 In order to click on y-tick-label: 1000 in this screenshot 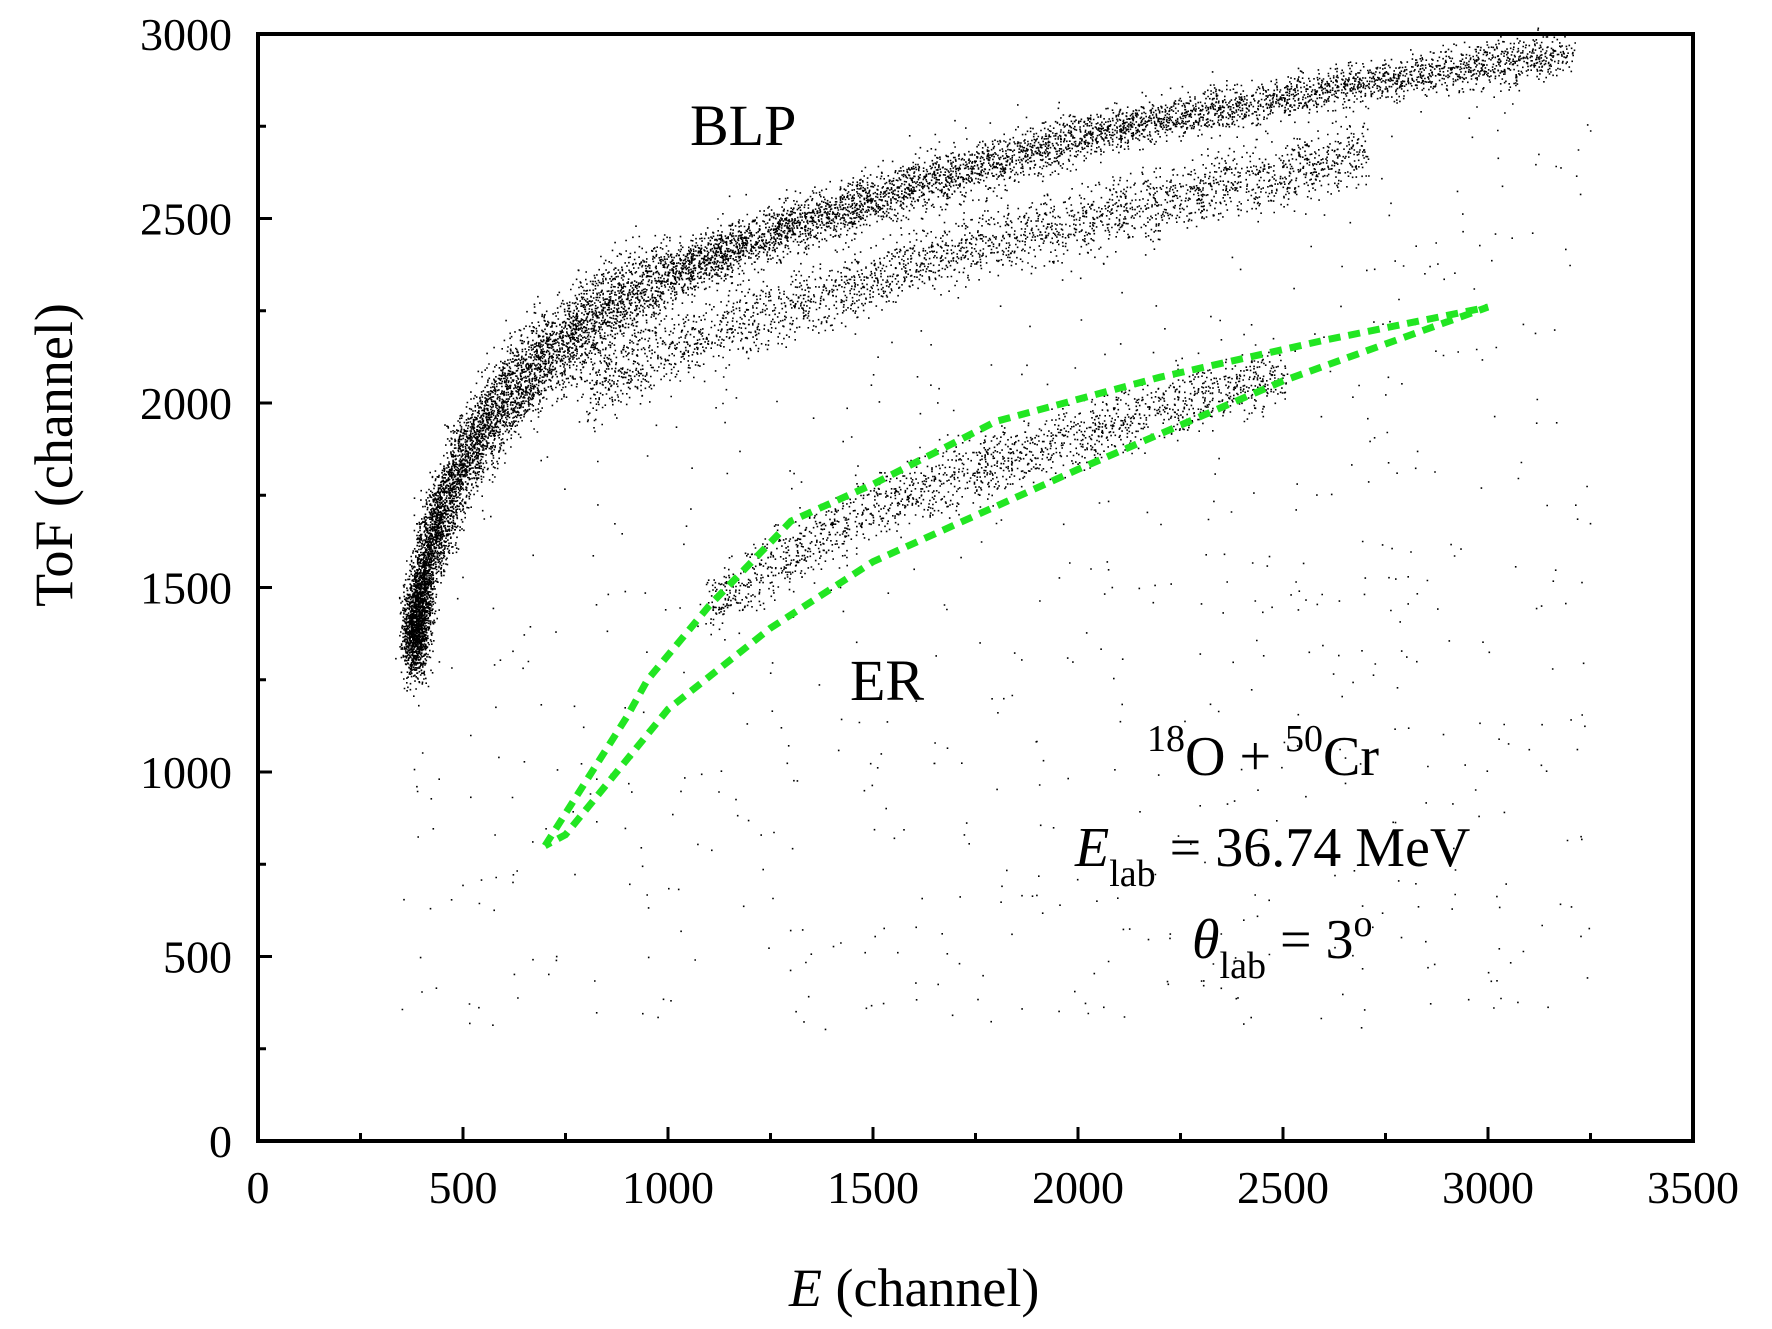, I will do `click(186, 772)`.